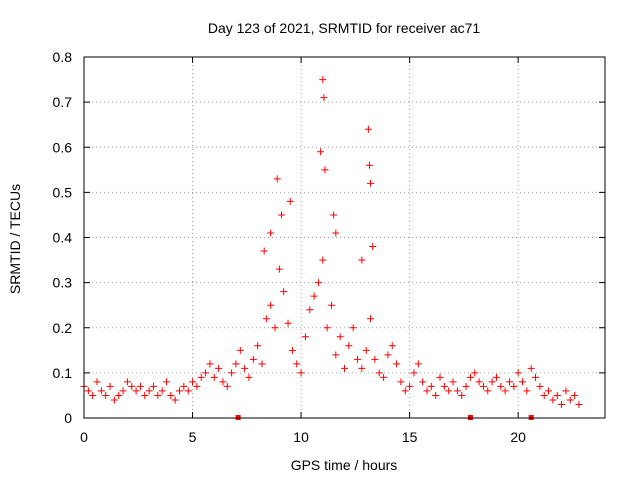 The width and height of the screenshot is (640, 480). What do you see at coordinates (63, 283) in the screenshot?
I see `y-tick-label: 0.3` at bounding box center [63, 283].